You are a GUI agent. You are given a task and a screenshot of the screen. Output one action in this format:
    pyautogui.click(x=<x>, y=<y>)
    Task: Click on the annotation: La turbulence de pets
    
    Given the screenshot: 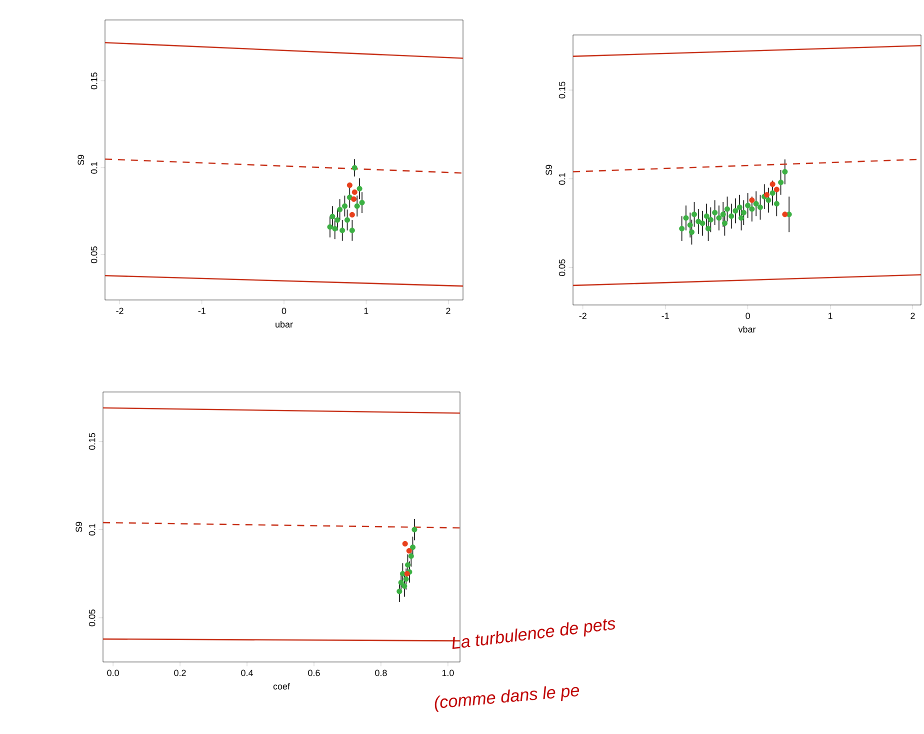 What is the action you would take?
    pyautogui.click(x=534, y=634)
    